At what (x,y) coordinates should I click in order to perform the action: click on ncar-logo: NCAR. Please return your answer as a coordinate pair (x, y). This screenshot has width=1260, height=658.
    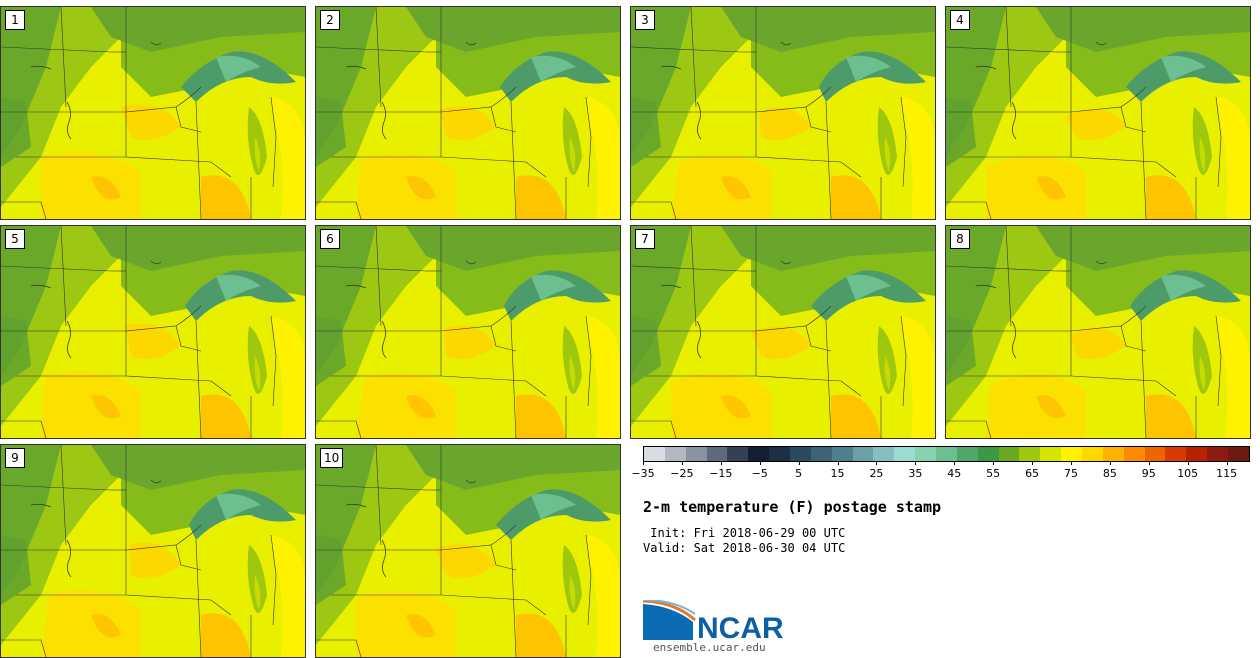
    Looking at the image, I should click on (717, 622).